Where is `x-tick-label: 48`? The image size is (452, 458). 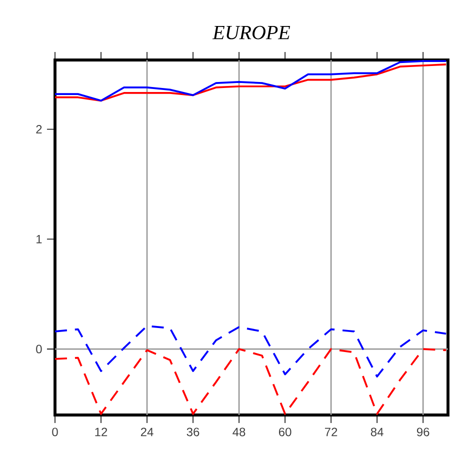 x-tick-label: 48 is located at coordinates (239, 432).